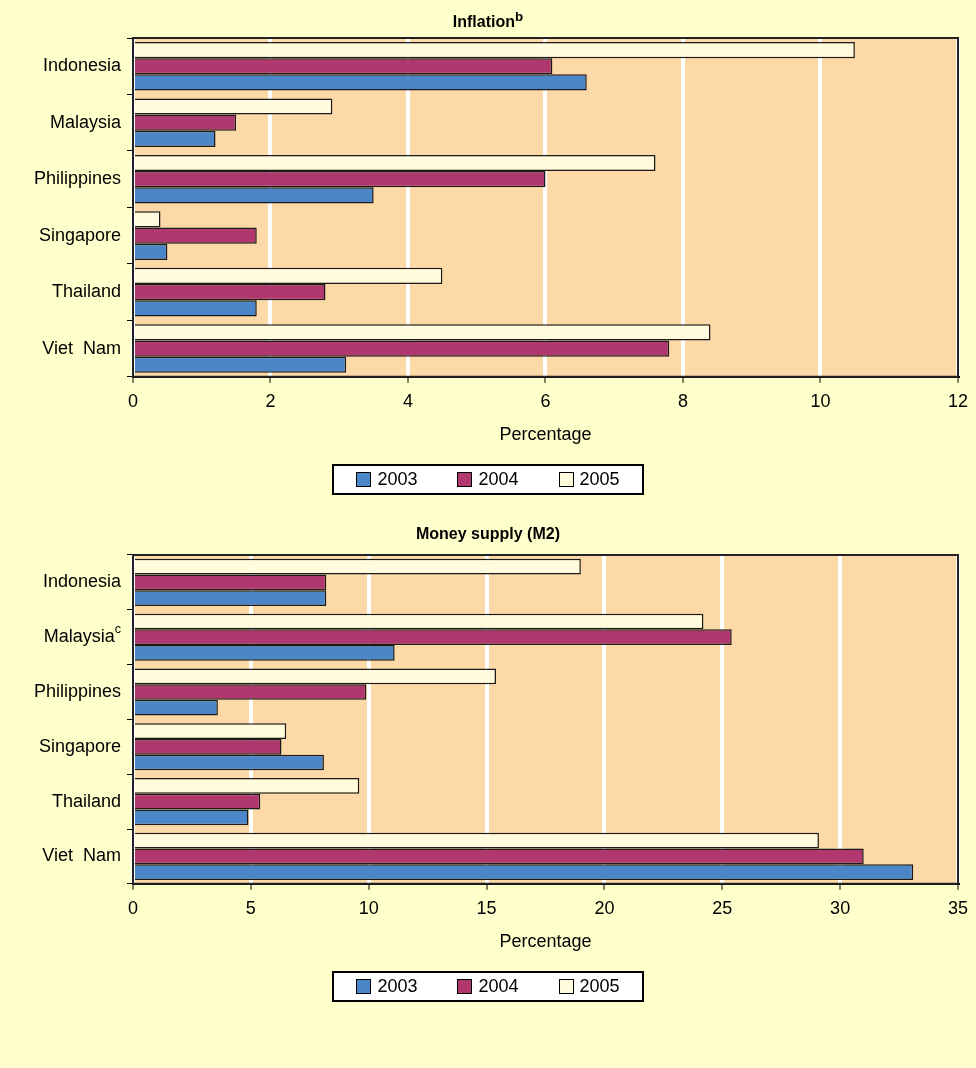 The image size is (976, 1068). I want to click on x-tick-label: 6, so click(545, 400).